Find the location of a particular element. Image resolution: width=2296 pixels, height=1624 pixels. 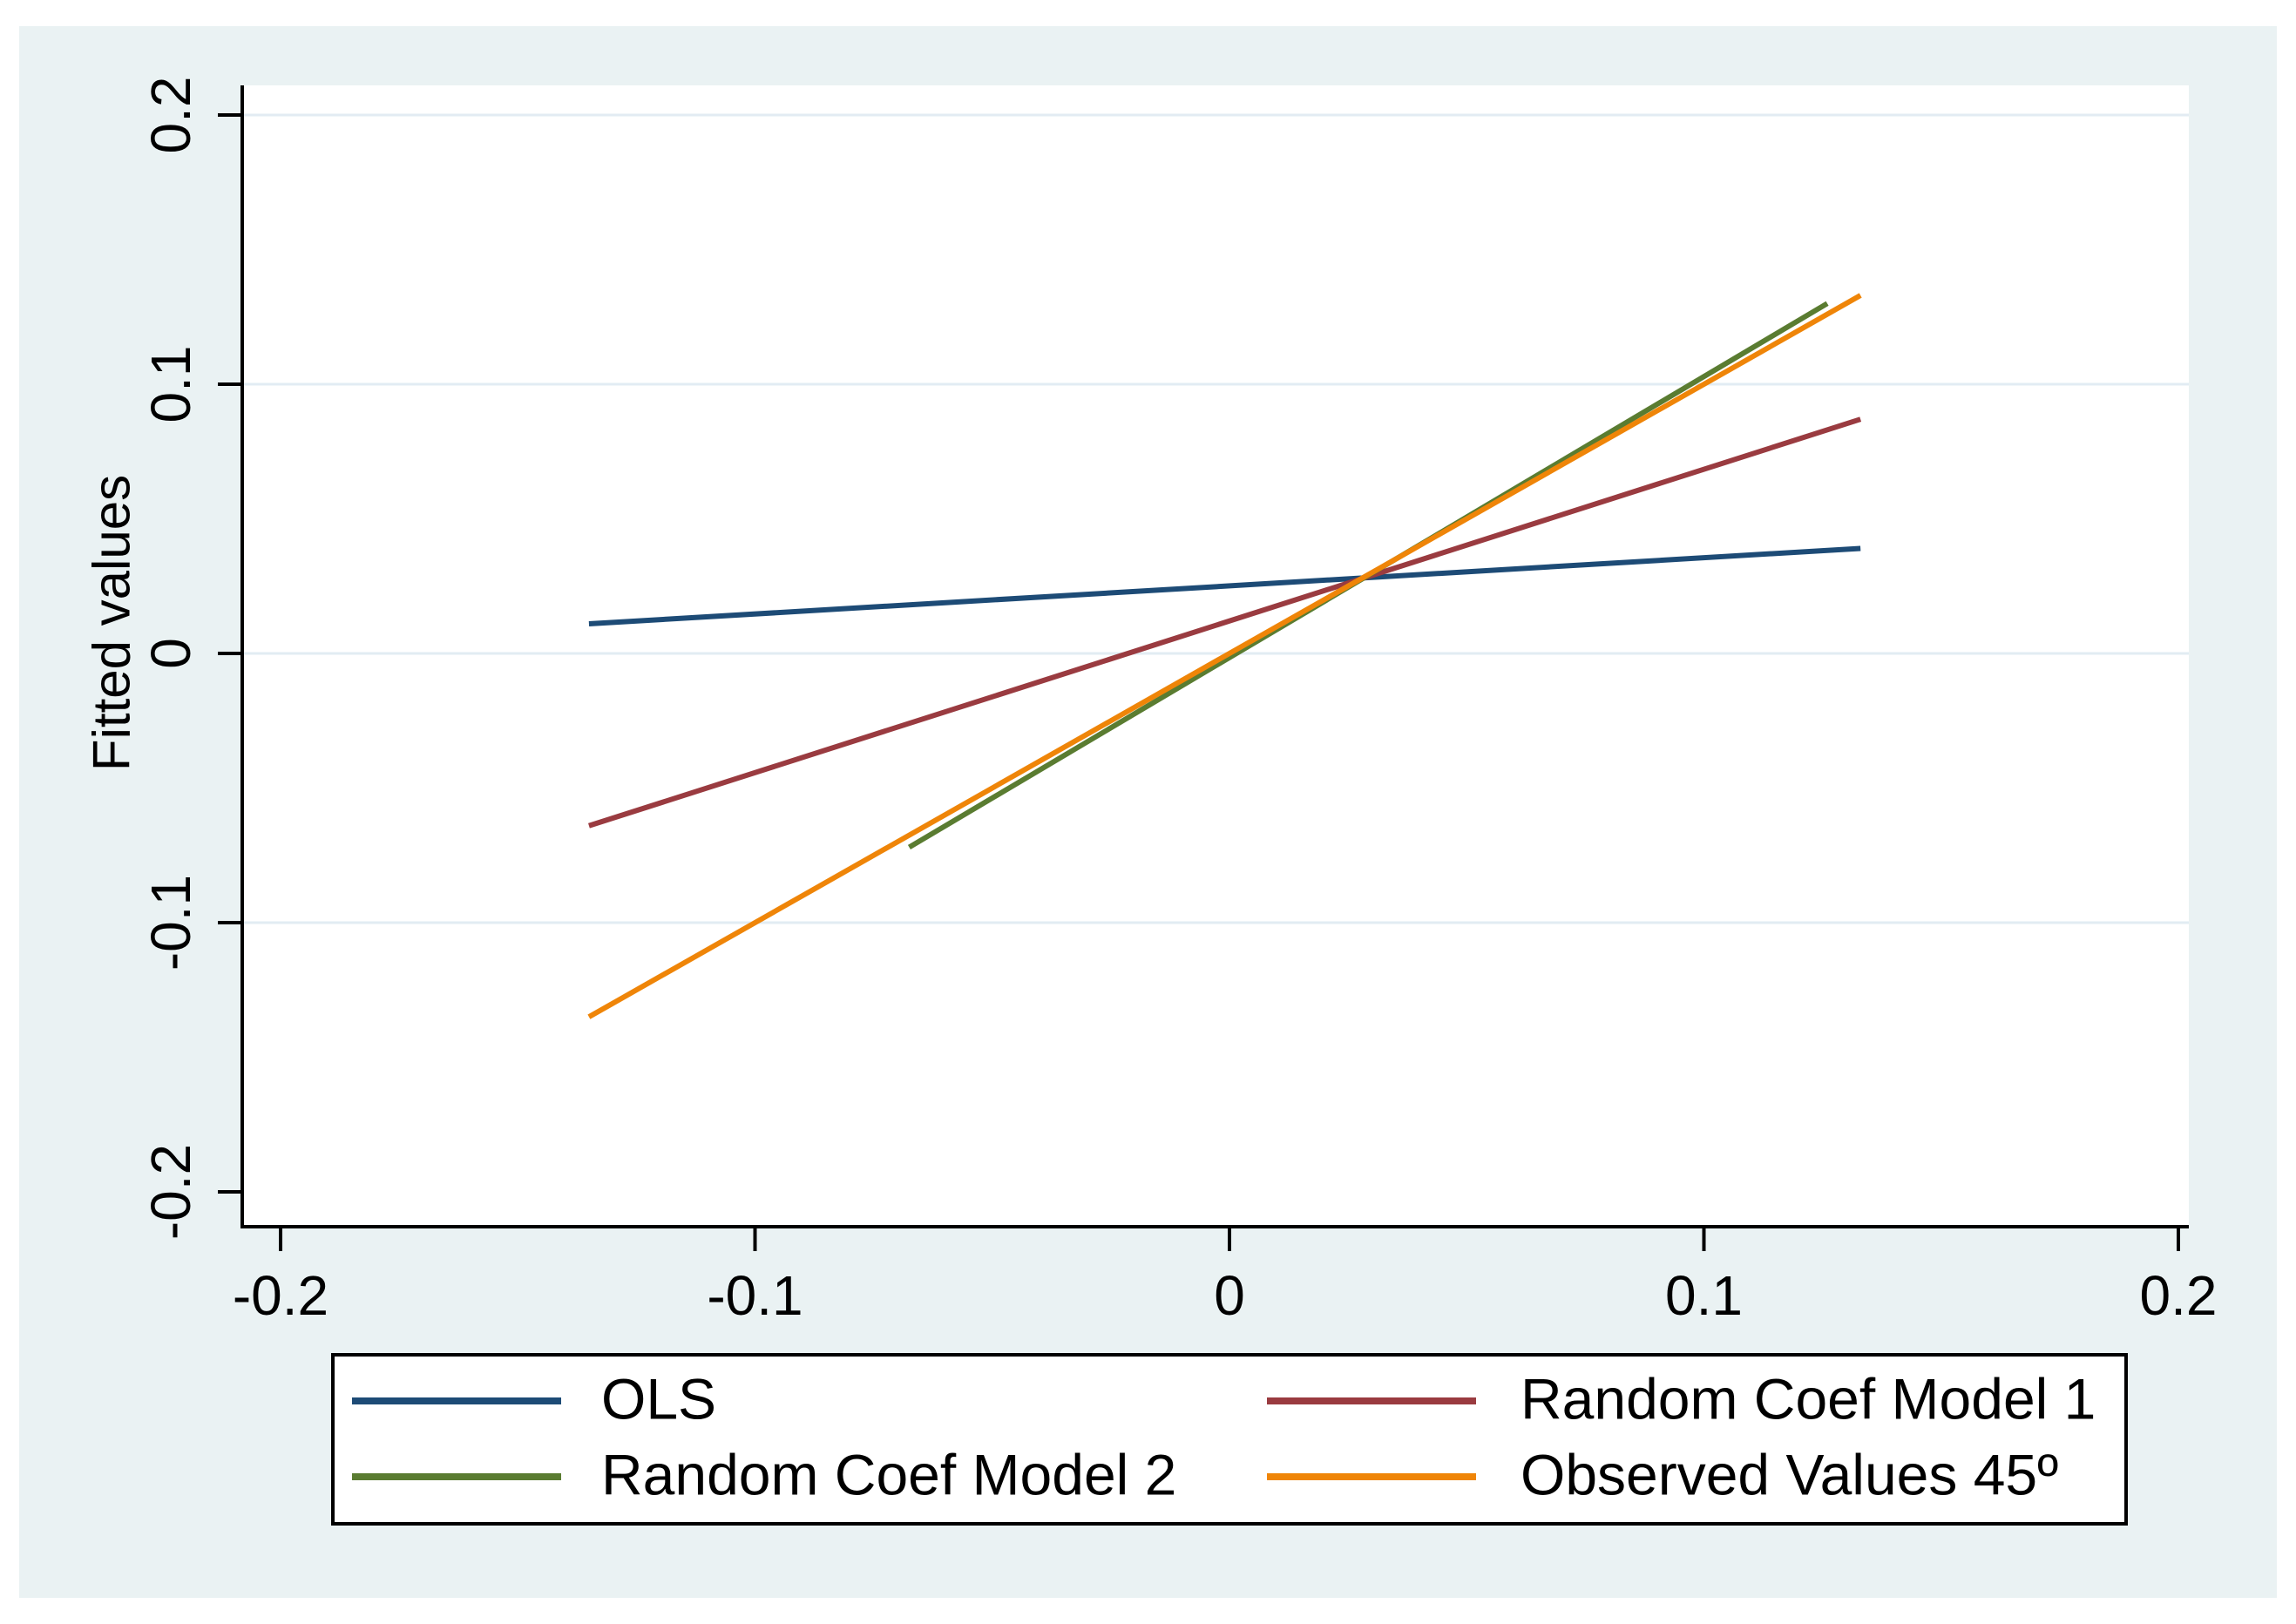

x-tick-label--0.2: -0.2 is located at coordinates (280, 1295).